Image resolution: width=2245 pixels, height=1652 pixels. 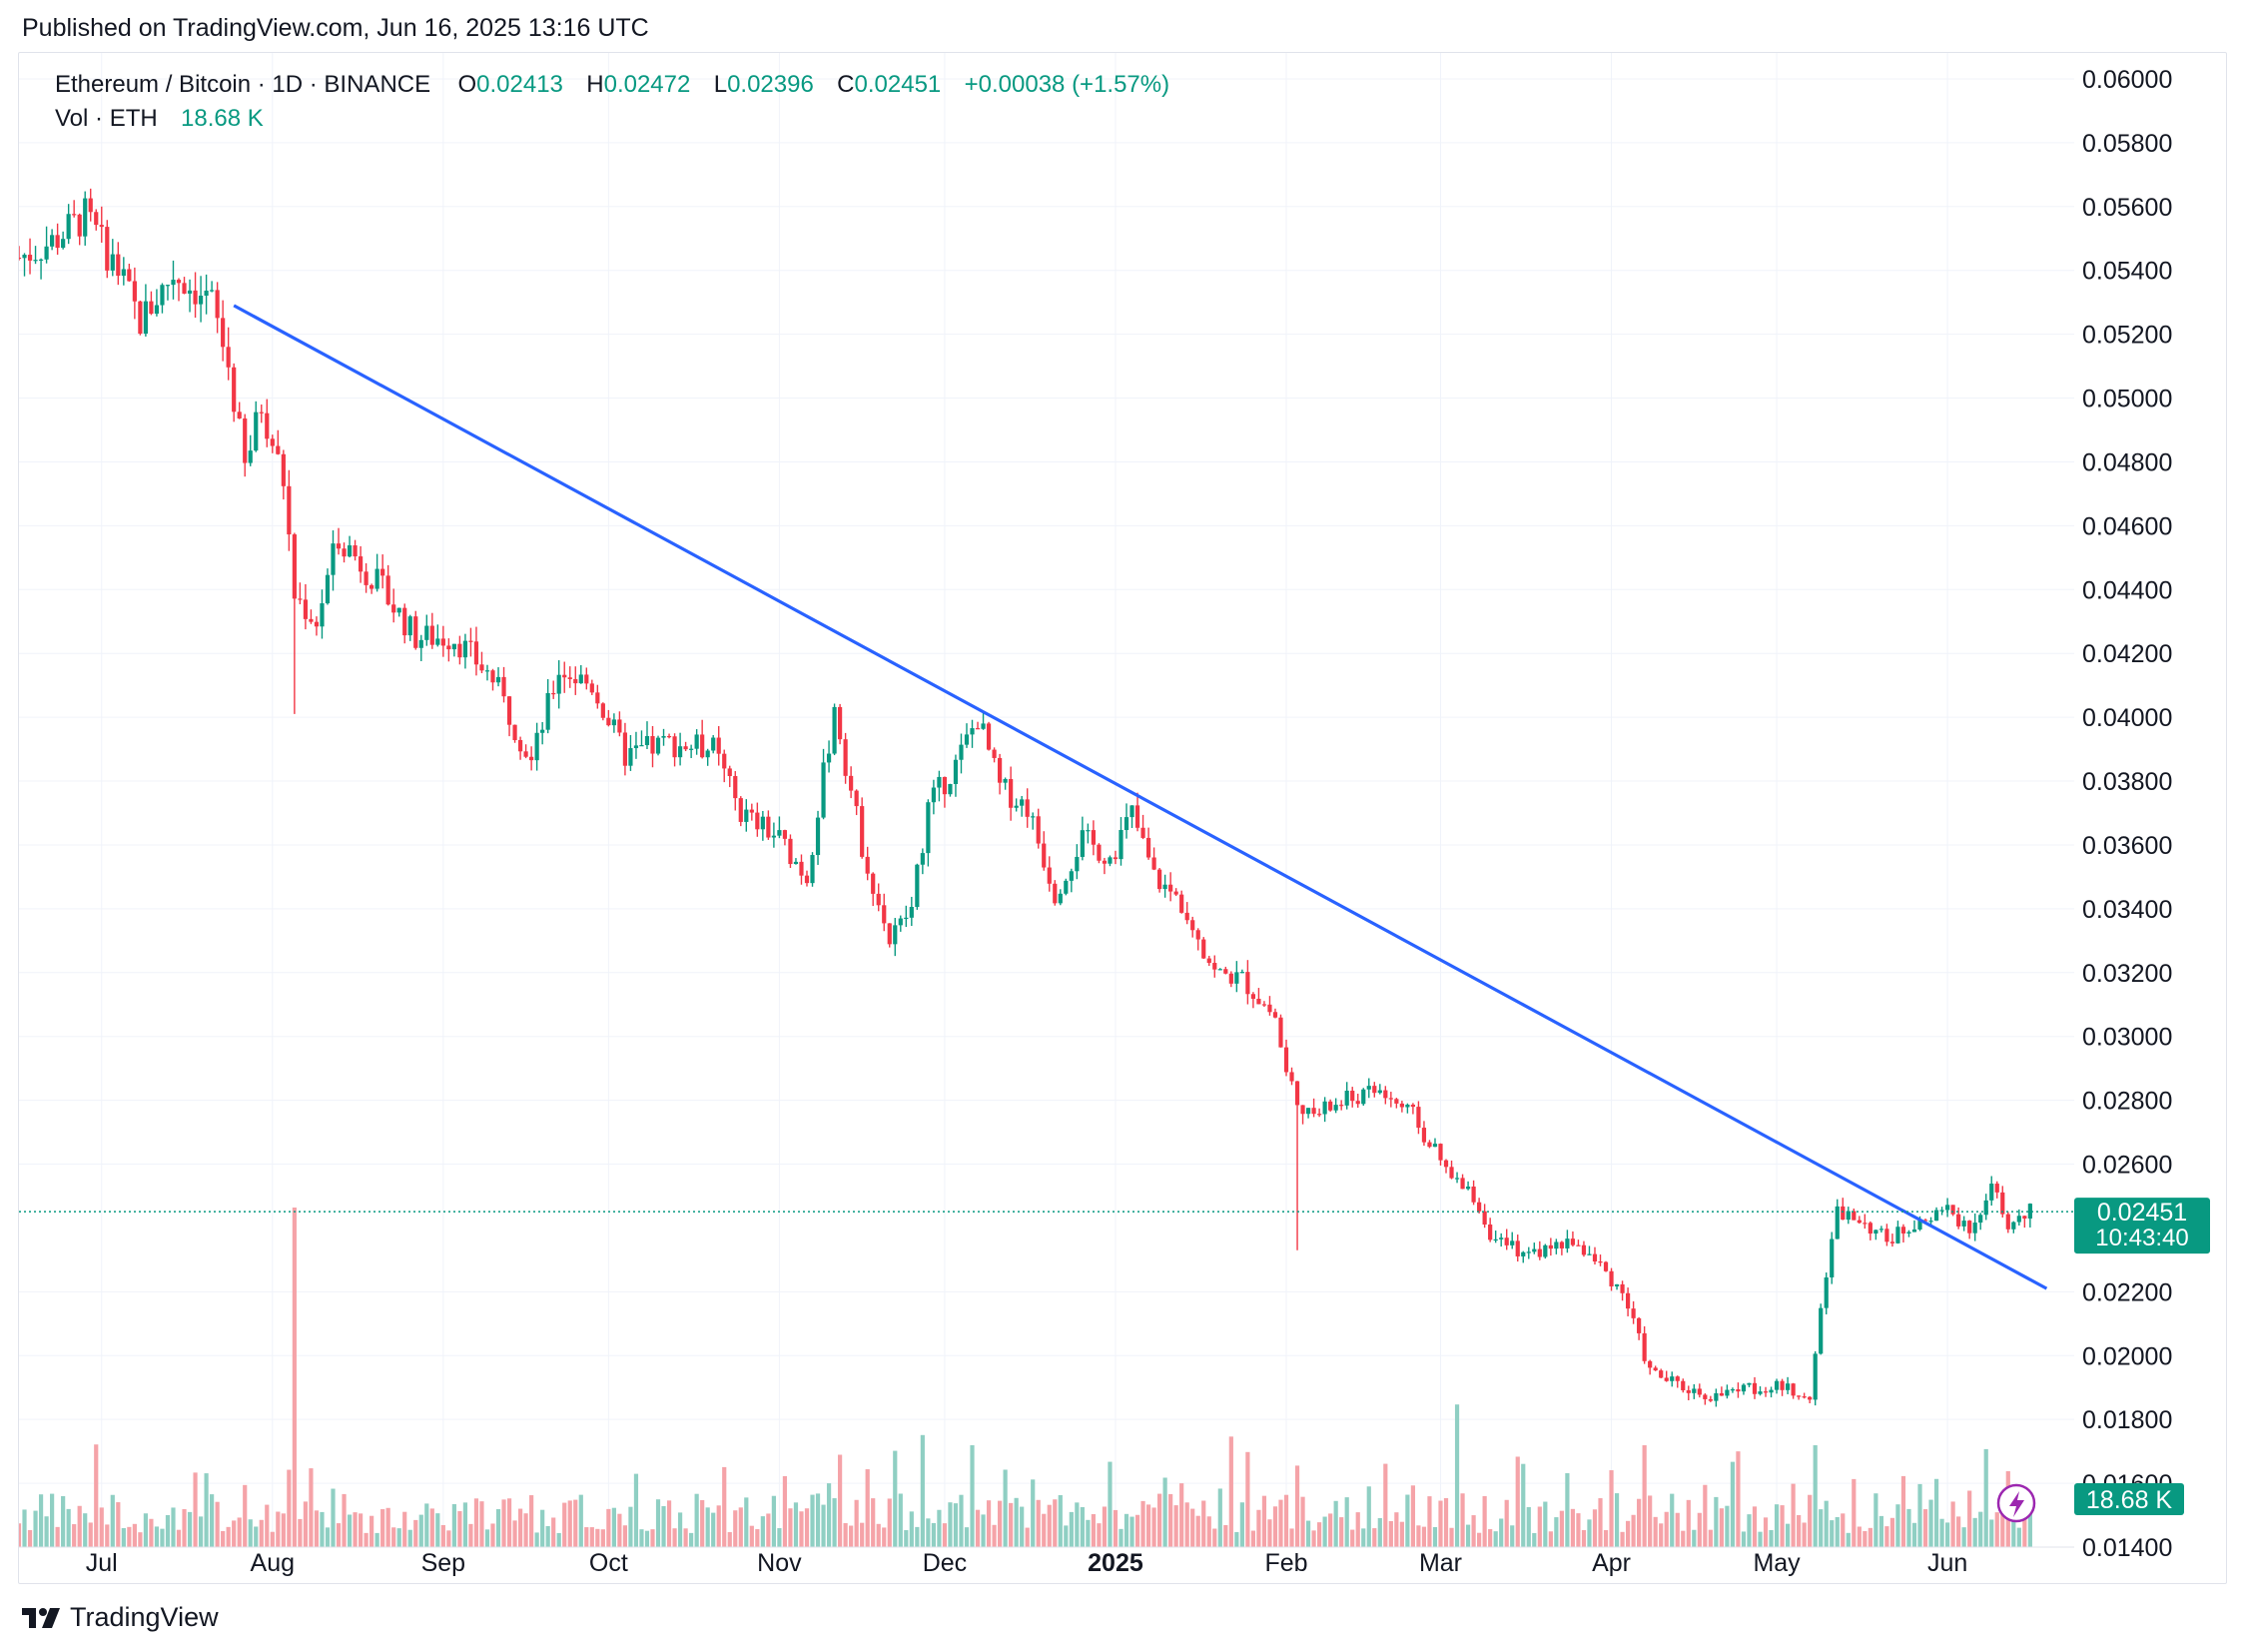 I want to click on volume-label: Vol · ETH, so click(x=107, y=118).